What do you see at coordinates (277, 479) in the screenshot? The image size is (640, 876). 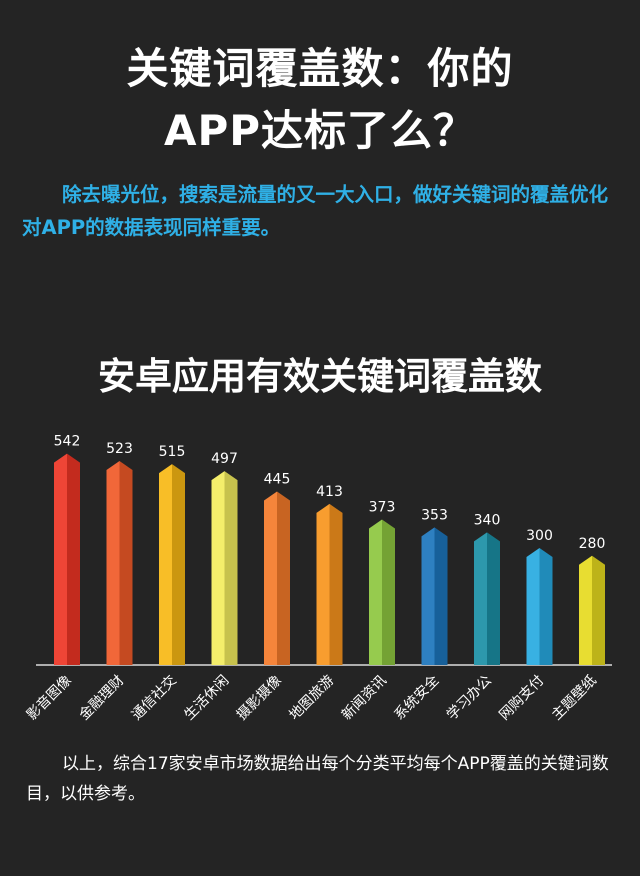 I see `value-label: 445` at bounding box center [277, 479].